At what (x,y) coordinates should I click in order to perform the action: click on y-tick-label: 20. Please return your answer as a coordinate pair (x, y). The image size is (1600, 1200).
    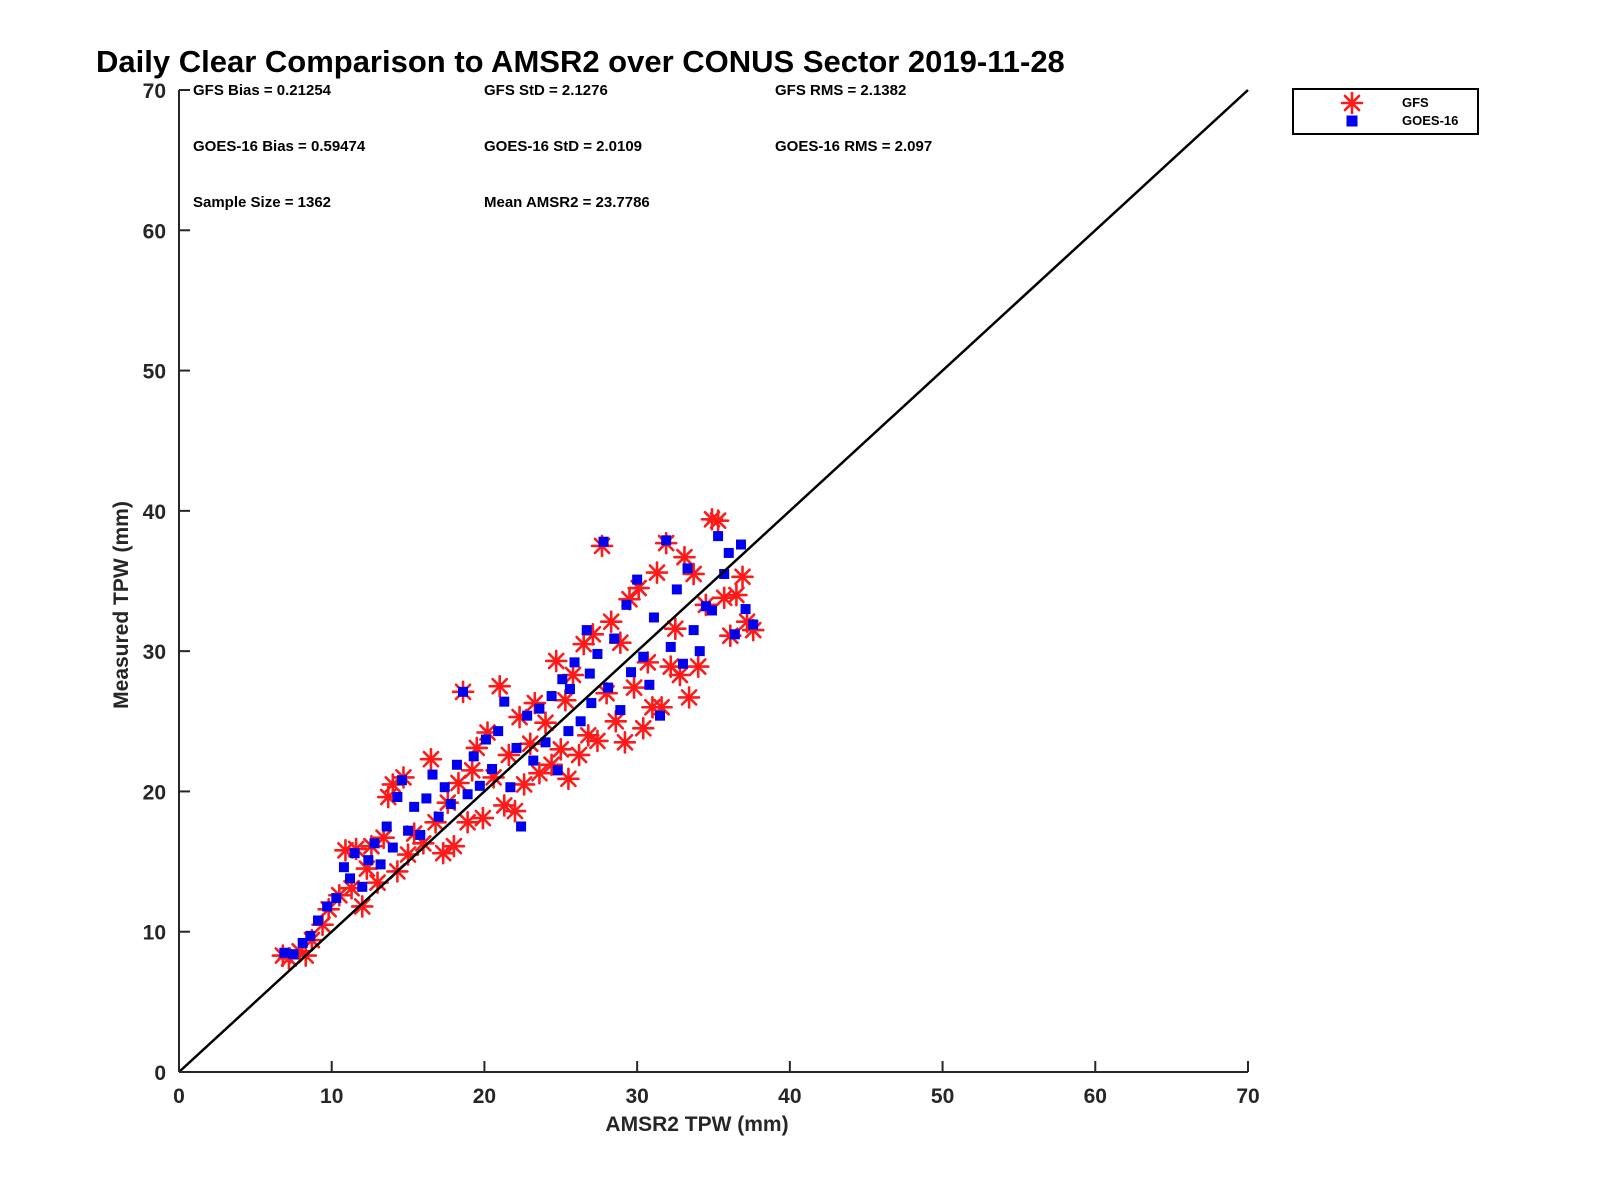
    Looking at the image, I should click on (154, 792).